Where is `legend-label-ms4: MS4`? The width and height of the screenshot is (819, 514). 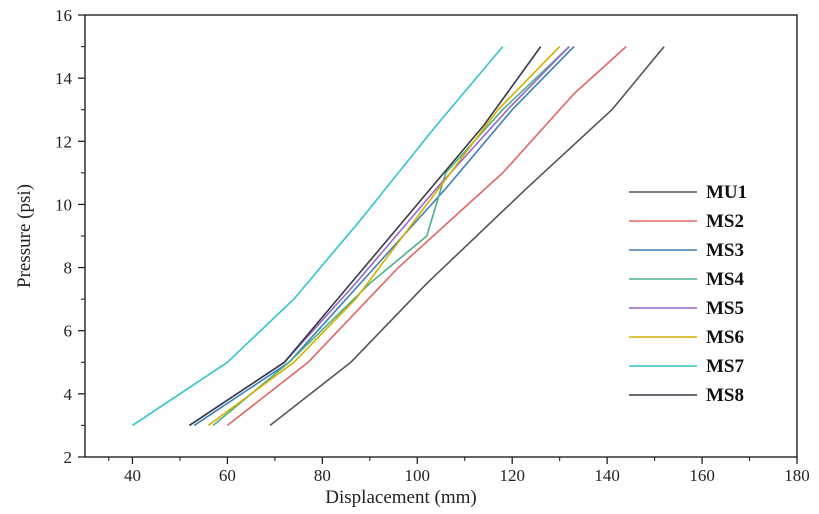
legend-label-ms4: MS4 is located at coordinates (725, 279).